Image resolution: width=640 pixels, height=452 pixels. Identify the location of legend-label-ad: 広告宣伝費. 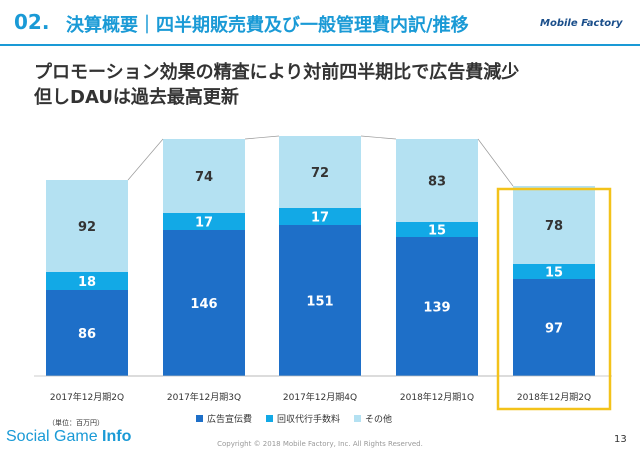
(230, 420).